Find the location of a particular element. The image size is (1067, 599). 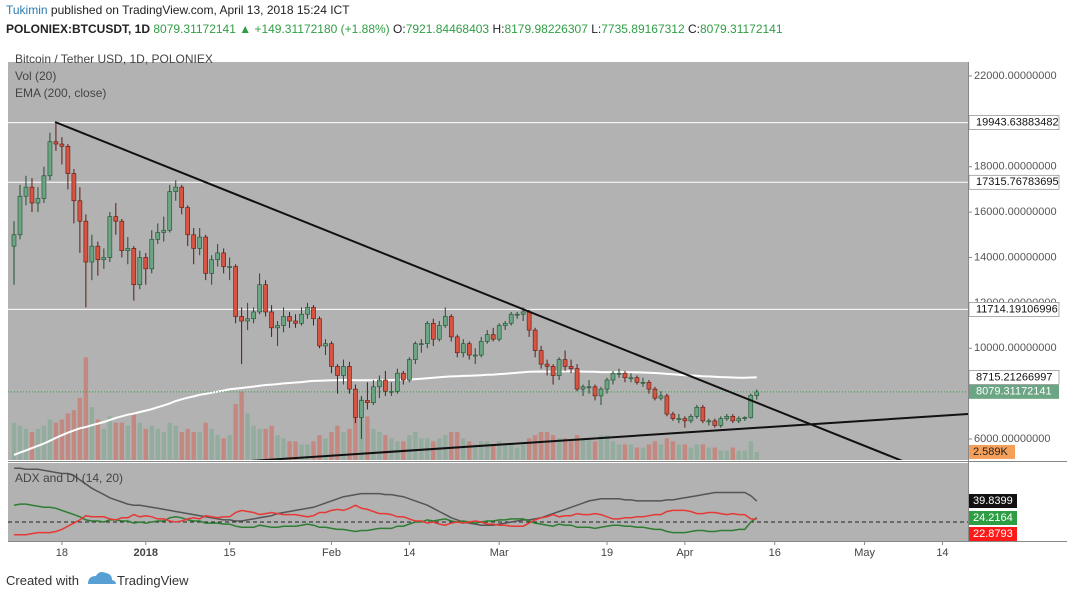

ohlc-label: O: is located at coordinates (399, 29).